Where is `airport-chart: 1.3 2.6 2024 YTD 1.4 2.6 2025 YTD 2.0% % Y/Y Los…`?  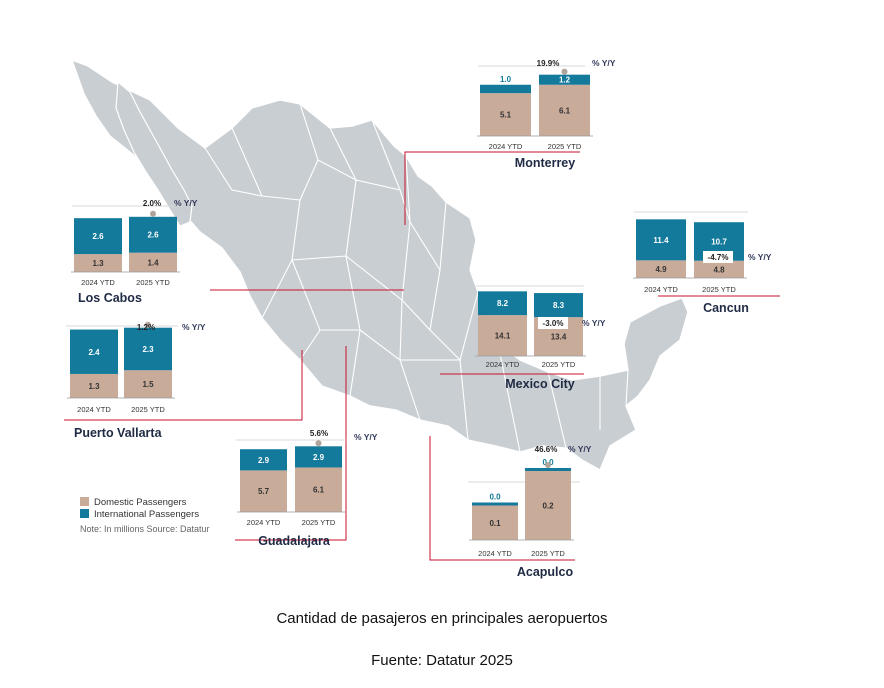 airport-chart: 1.3 2.6 2024 YTD 1.4 2.6 2025 YTD 2.0% % Y/Y Los… is located at coordinates (134, 251).